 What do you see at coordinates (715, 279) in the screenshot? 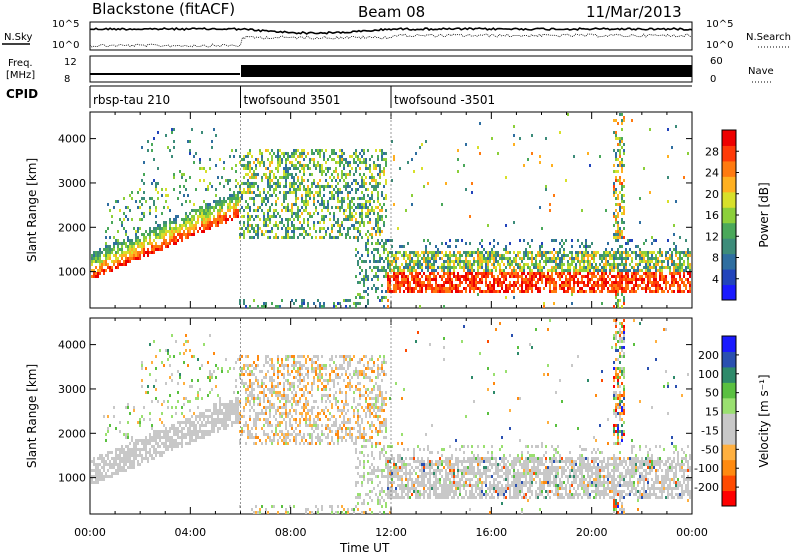
I see `colorbar-tick-label: 4` at bounding box center [715, 279].